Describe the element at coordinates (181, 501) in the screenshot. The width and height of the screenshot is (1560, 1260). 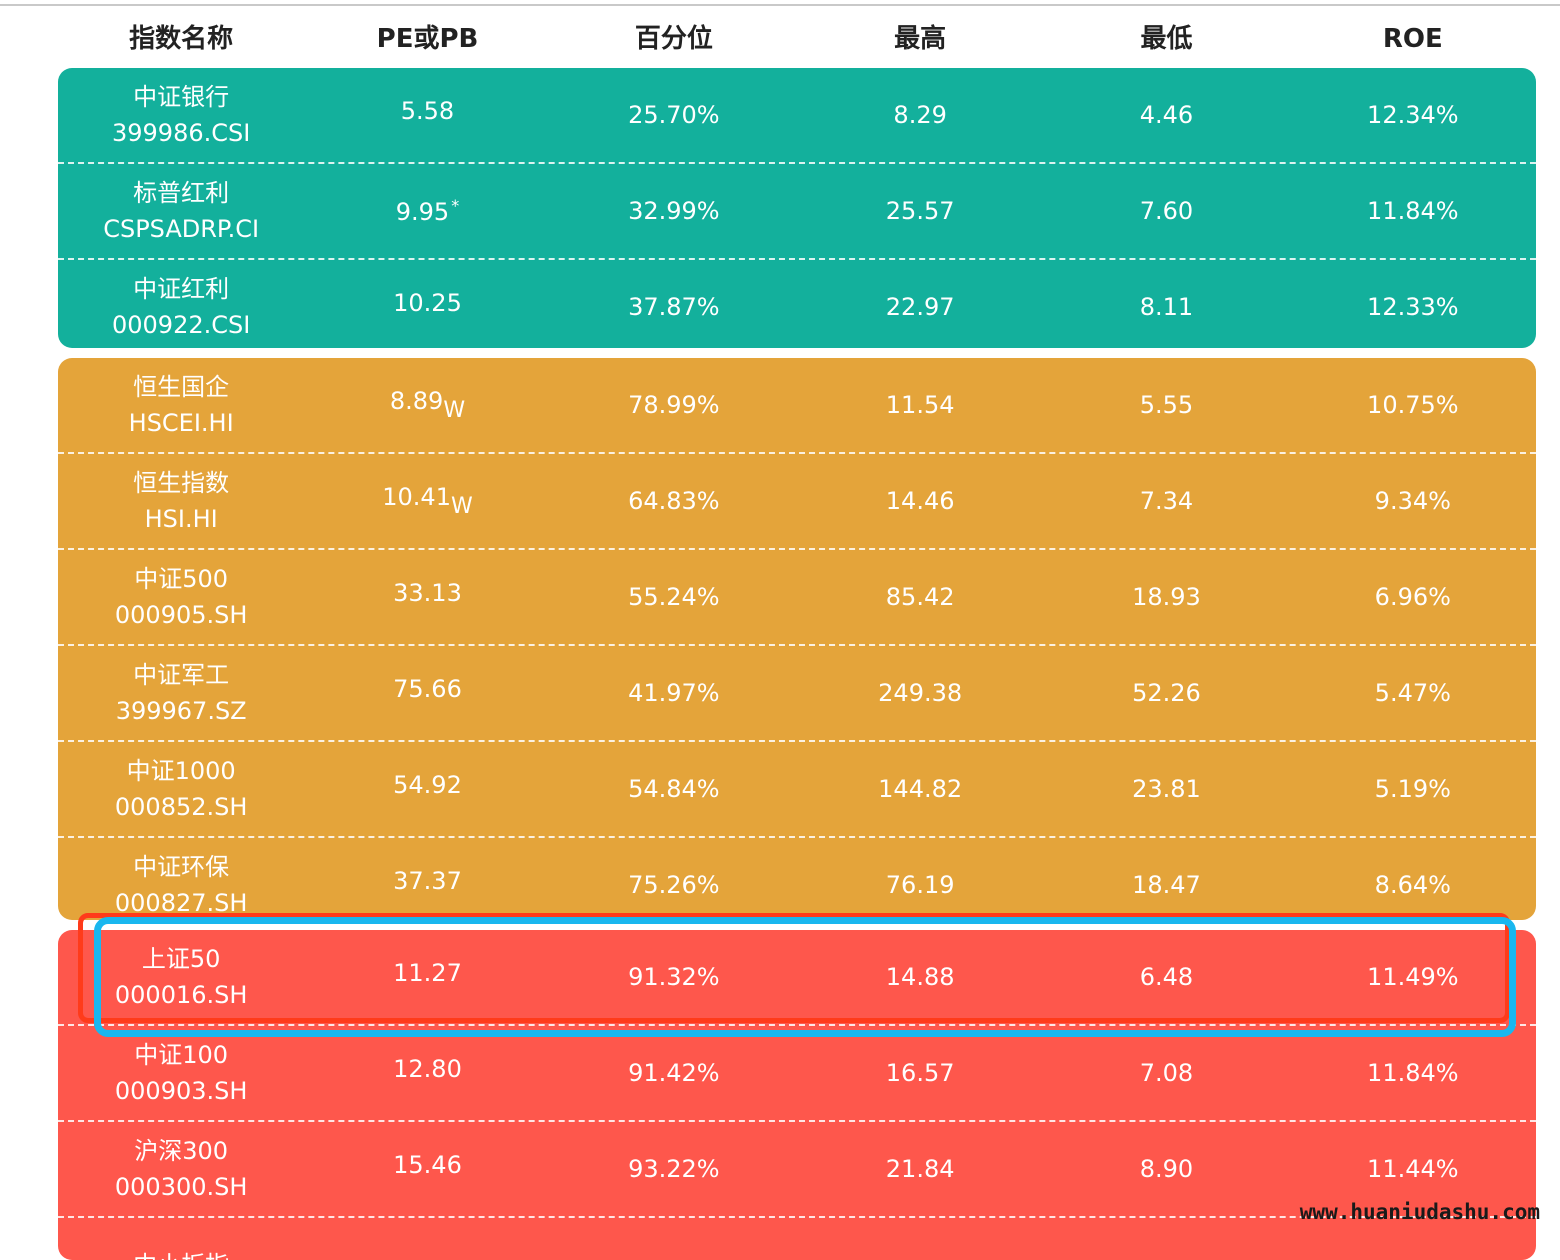
I see `index-name-cell: 恒生指数 HSI.HI` at that location.